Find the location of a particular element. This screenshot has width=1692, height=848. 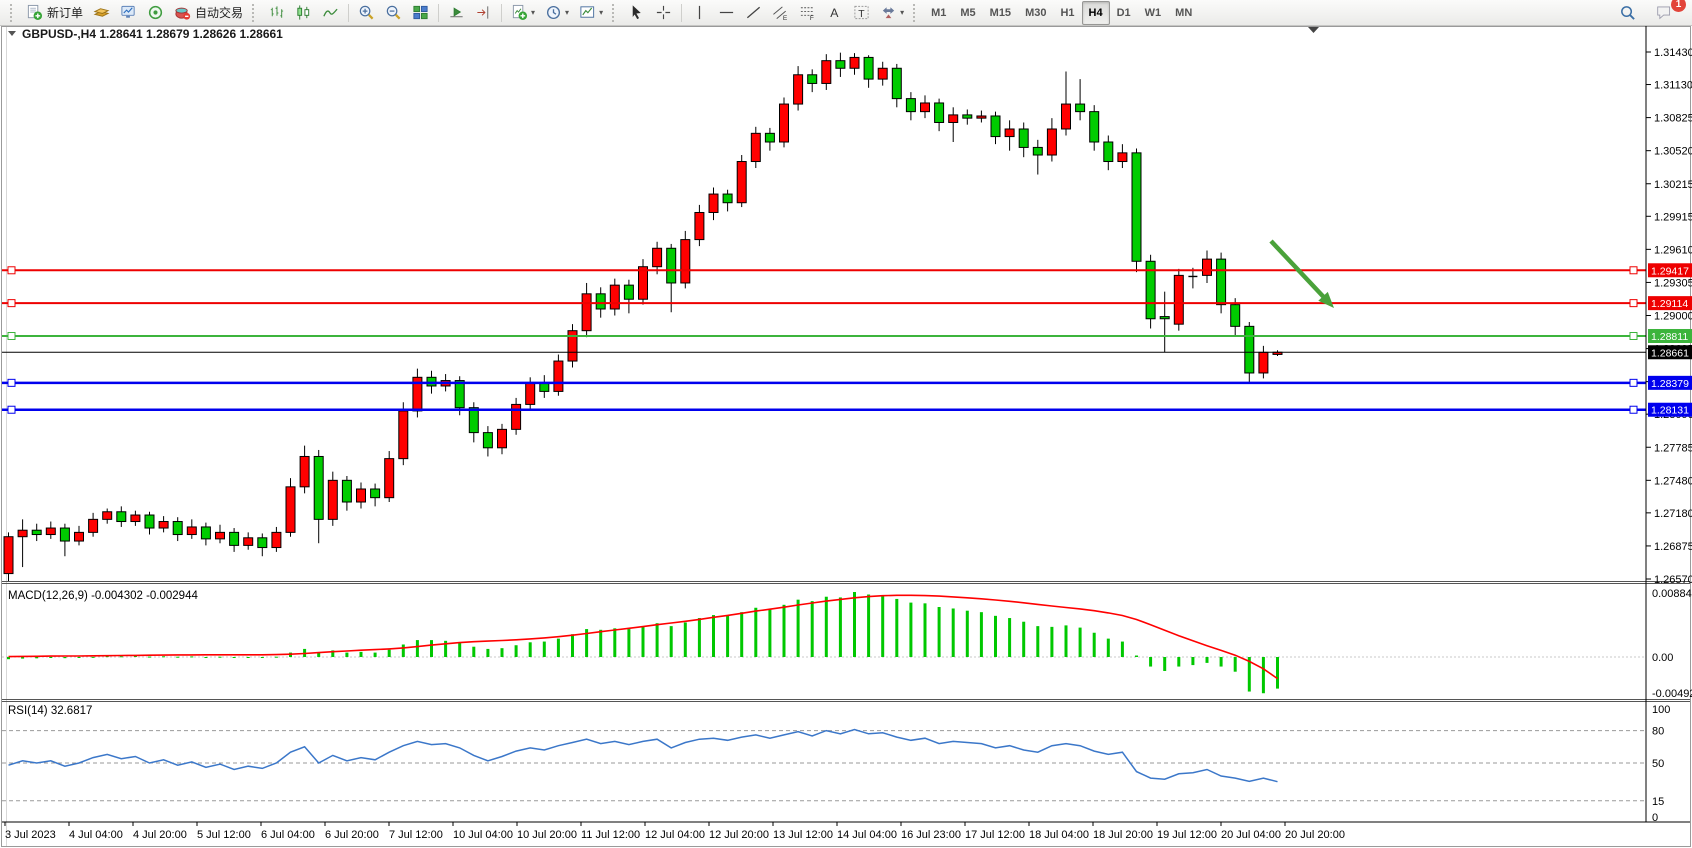

timeframe-w1-button: W1 is located at coordinates (1153, 13).